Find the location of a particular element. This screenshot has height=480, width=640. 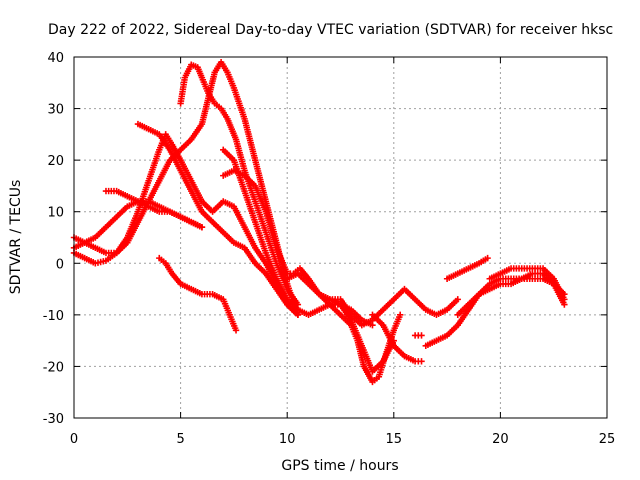

x-tick-label: 25 is located at coordinates (607, 439).